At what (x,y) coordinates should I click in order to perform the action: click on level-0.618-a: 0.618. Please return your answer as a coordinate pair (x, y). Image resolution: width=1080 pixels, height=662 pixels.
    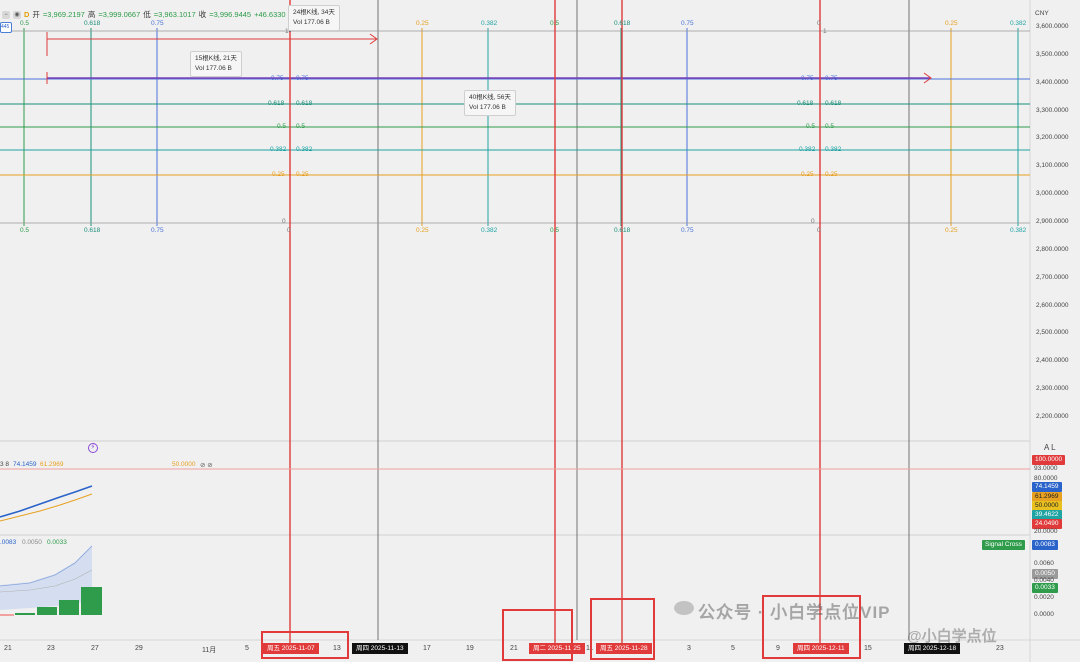
    Looking at the image, I should click on (276, 103).